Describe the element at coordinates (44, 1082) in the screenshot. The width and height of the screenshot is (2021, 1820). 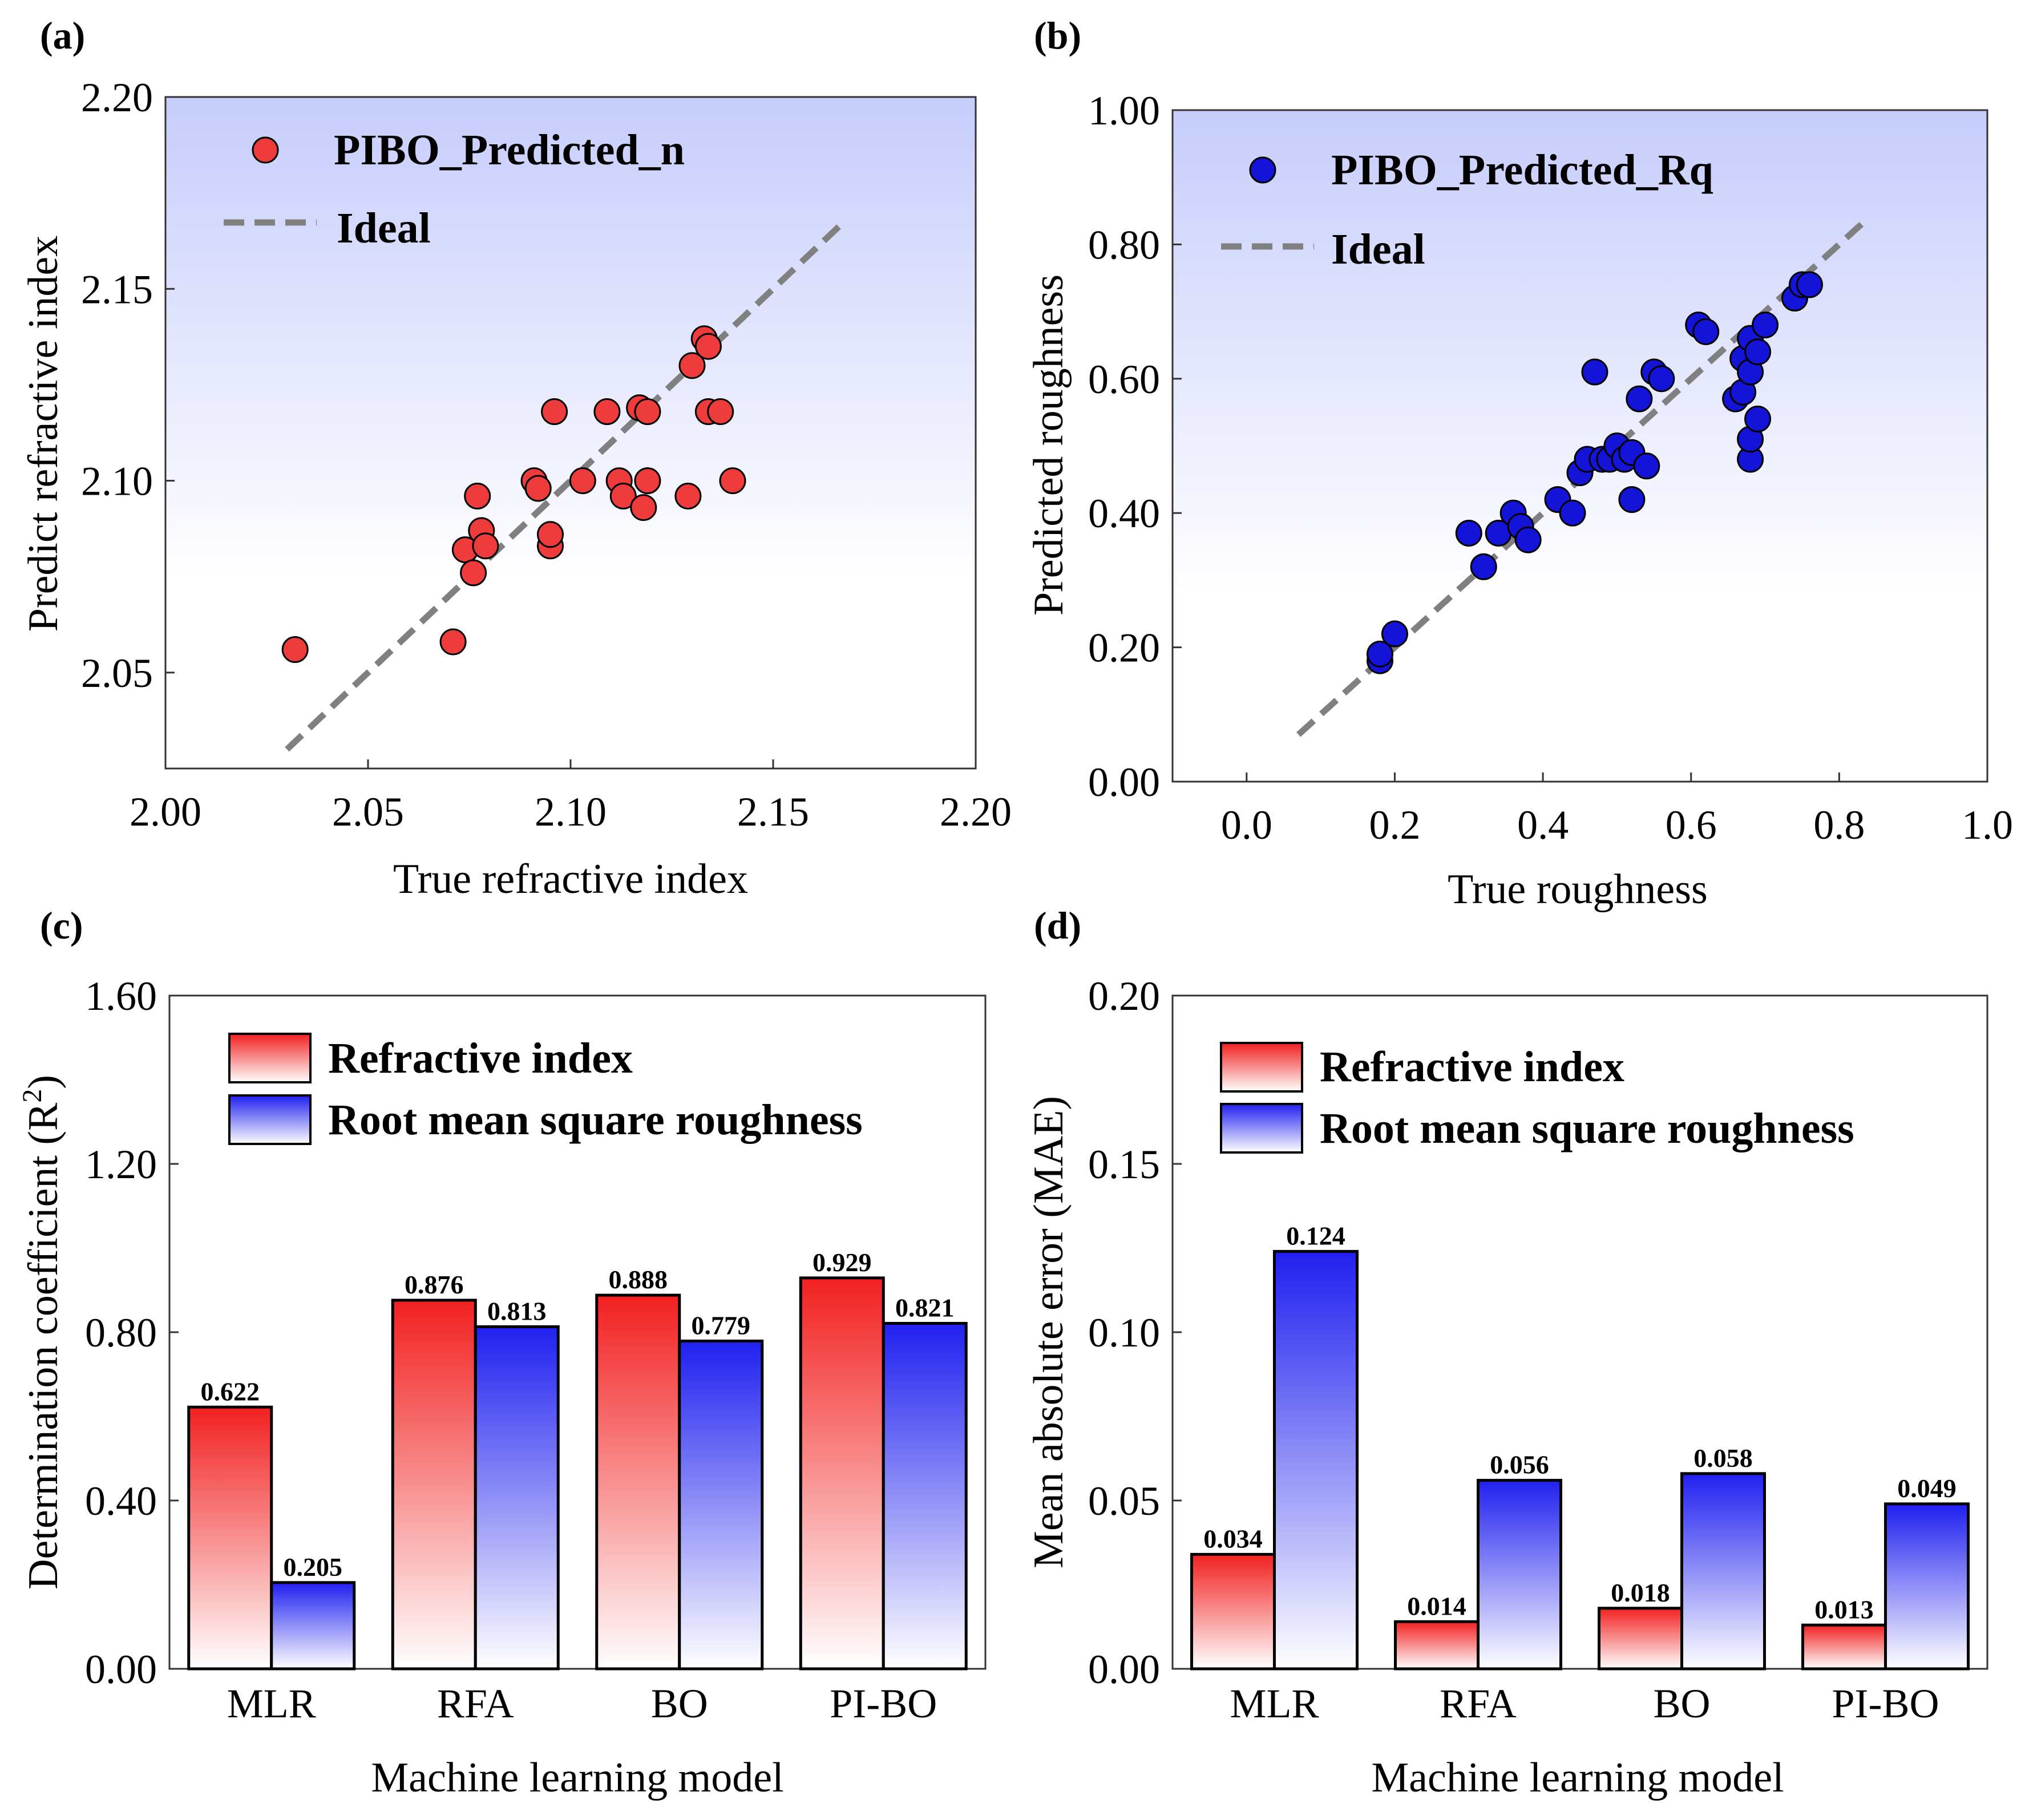
I see `c-ylabel-end: )` at that location.